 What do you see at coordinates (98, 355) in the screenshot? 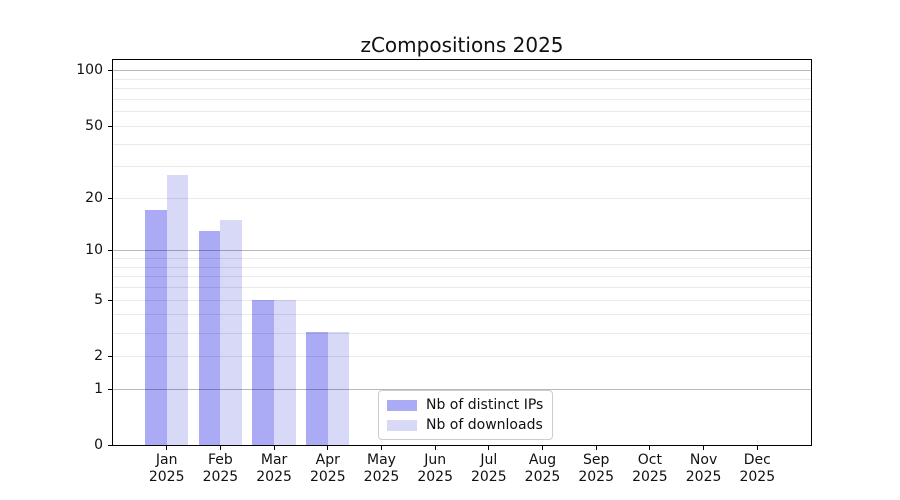
I see `y-tick-label-2: 2` at bounding box center [98, 355].